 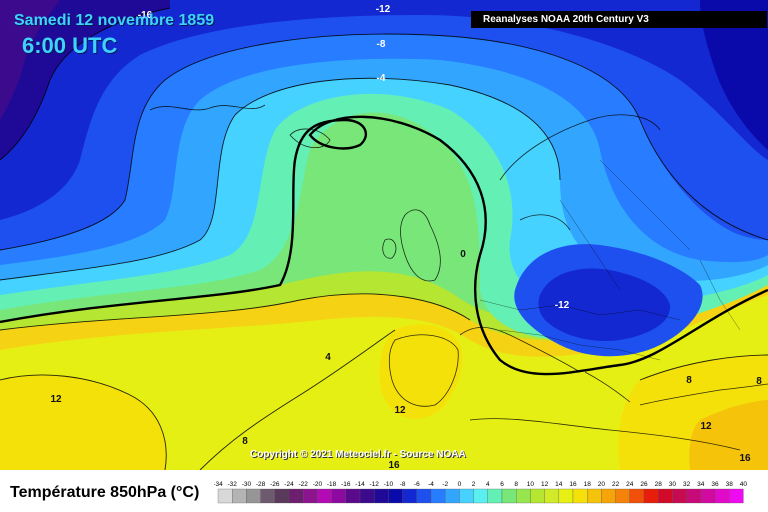 I want to click on cold-pool-core, so click(x=604, y=304).